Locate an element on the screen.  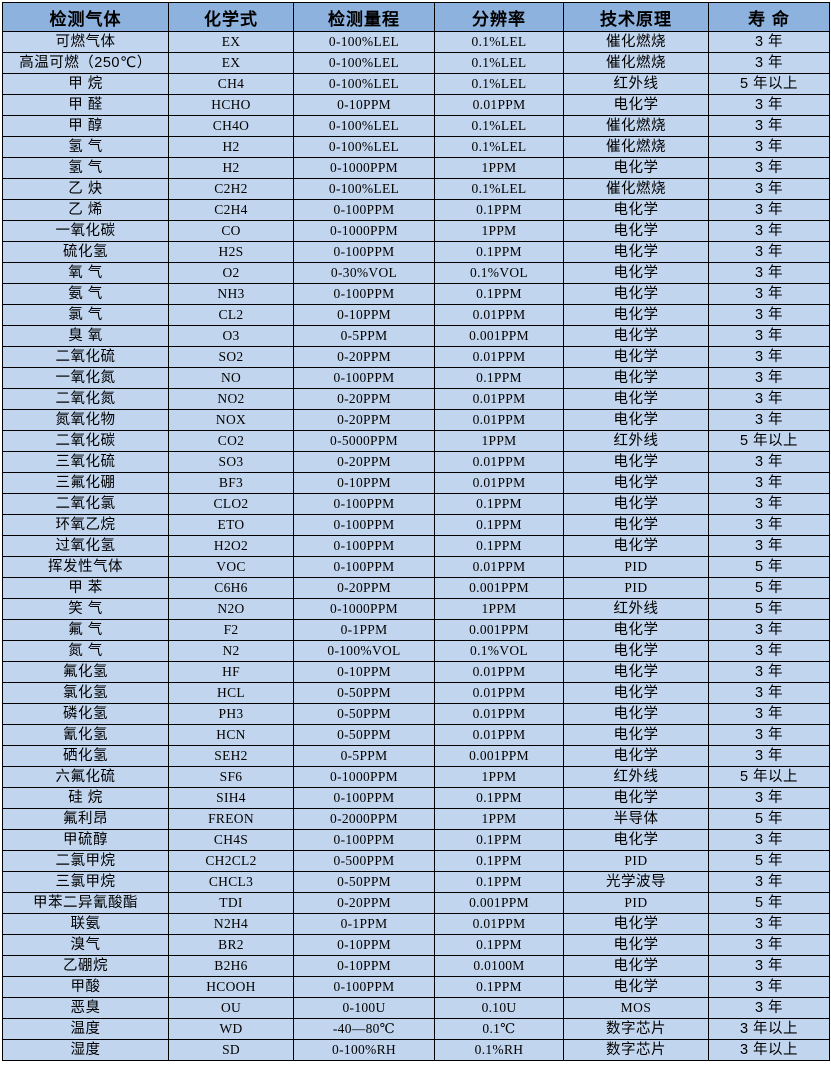
table-row: 挥发性气体 VOC 0-100PPM 0.01PPM PID 5 年 is located at coordinates (416, 567).